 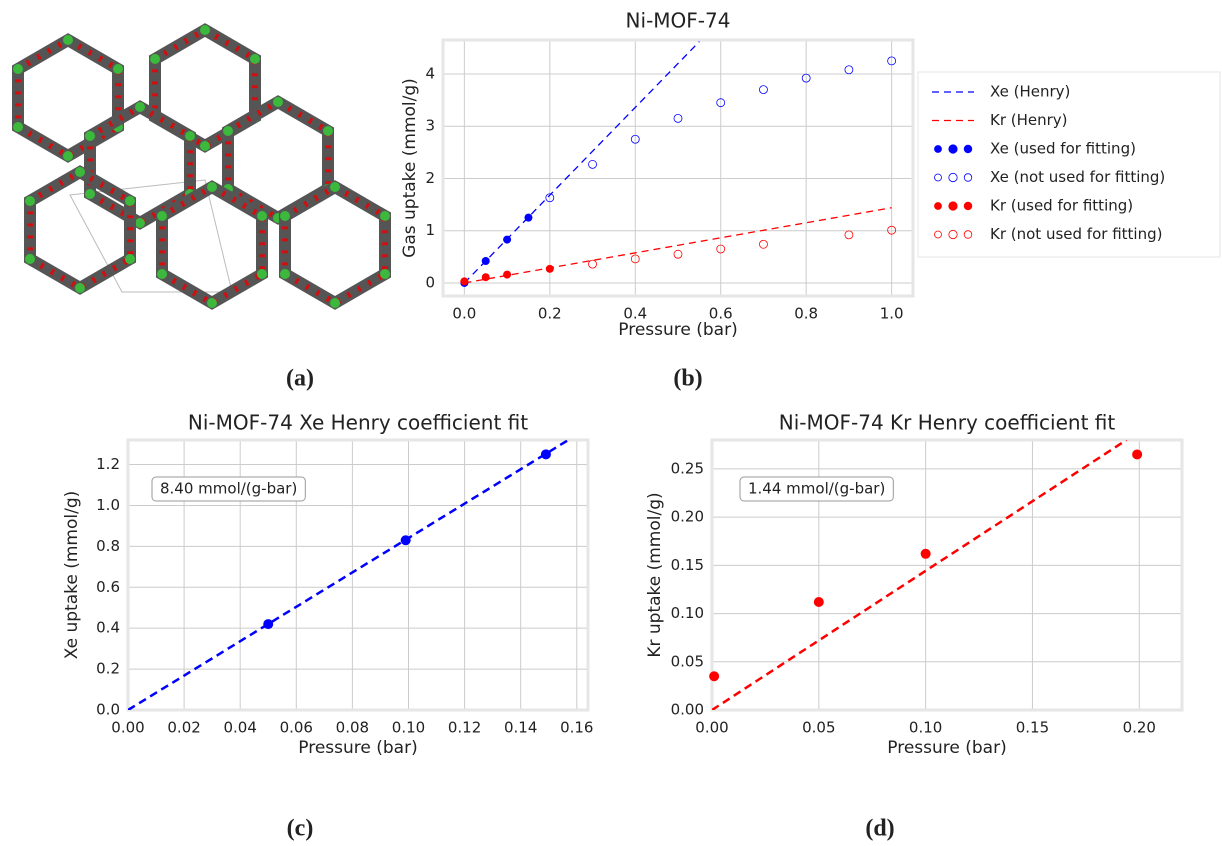 What do you see at coordinates (678, 21) in the screenshot?
I see `chart-title: Ni-MOF-74` at bounding box center [678, 21].